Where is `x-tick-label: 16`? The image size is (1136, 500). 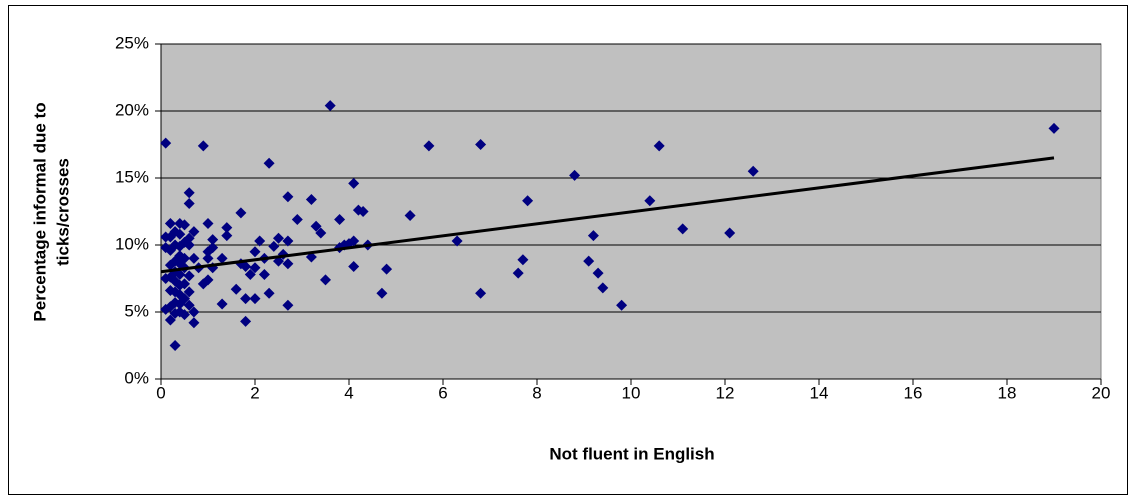
x-tick-label: 16 is located at coordinates (913, 392).